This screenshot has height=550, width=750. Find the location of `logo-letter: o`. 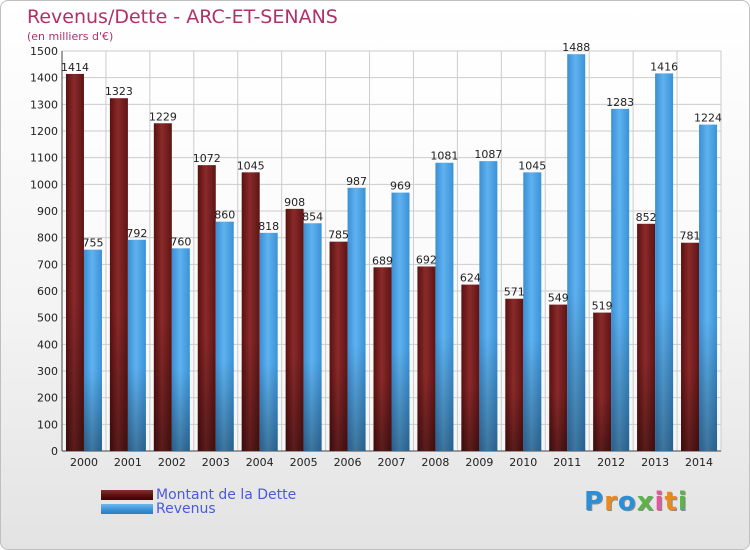

logo-letter: o is located at coordinates (627, 502).